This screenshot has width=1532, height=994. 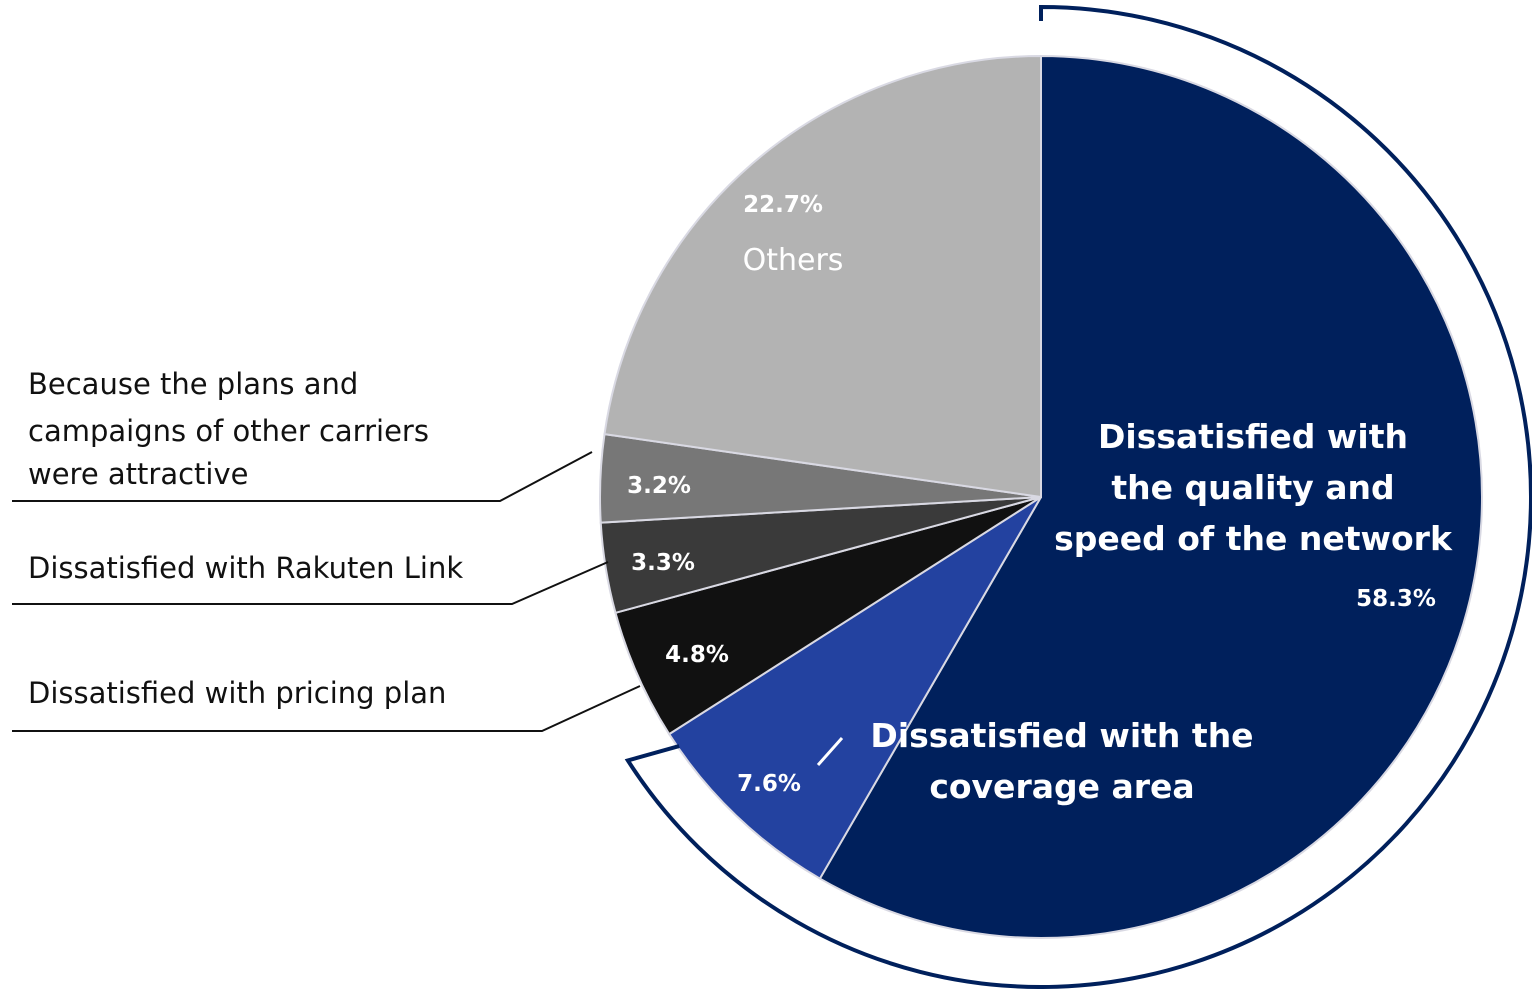 I want to click on leader-rakuten-link, so click(x=310, y=583).